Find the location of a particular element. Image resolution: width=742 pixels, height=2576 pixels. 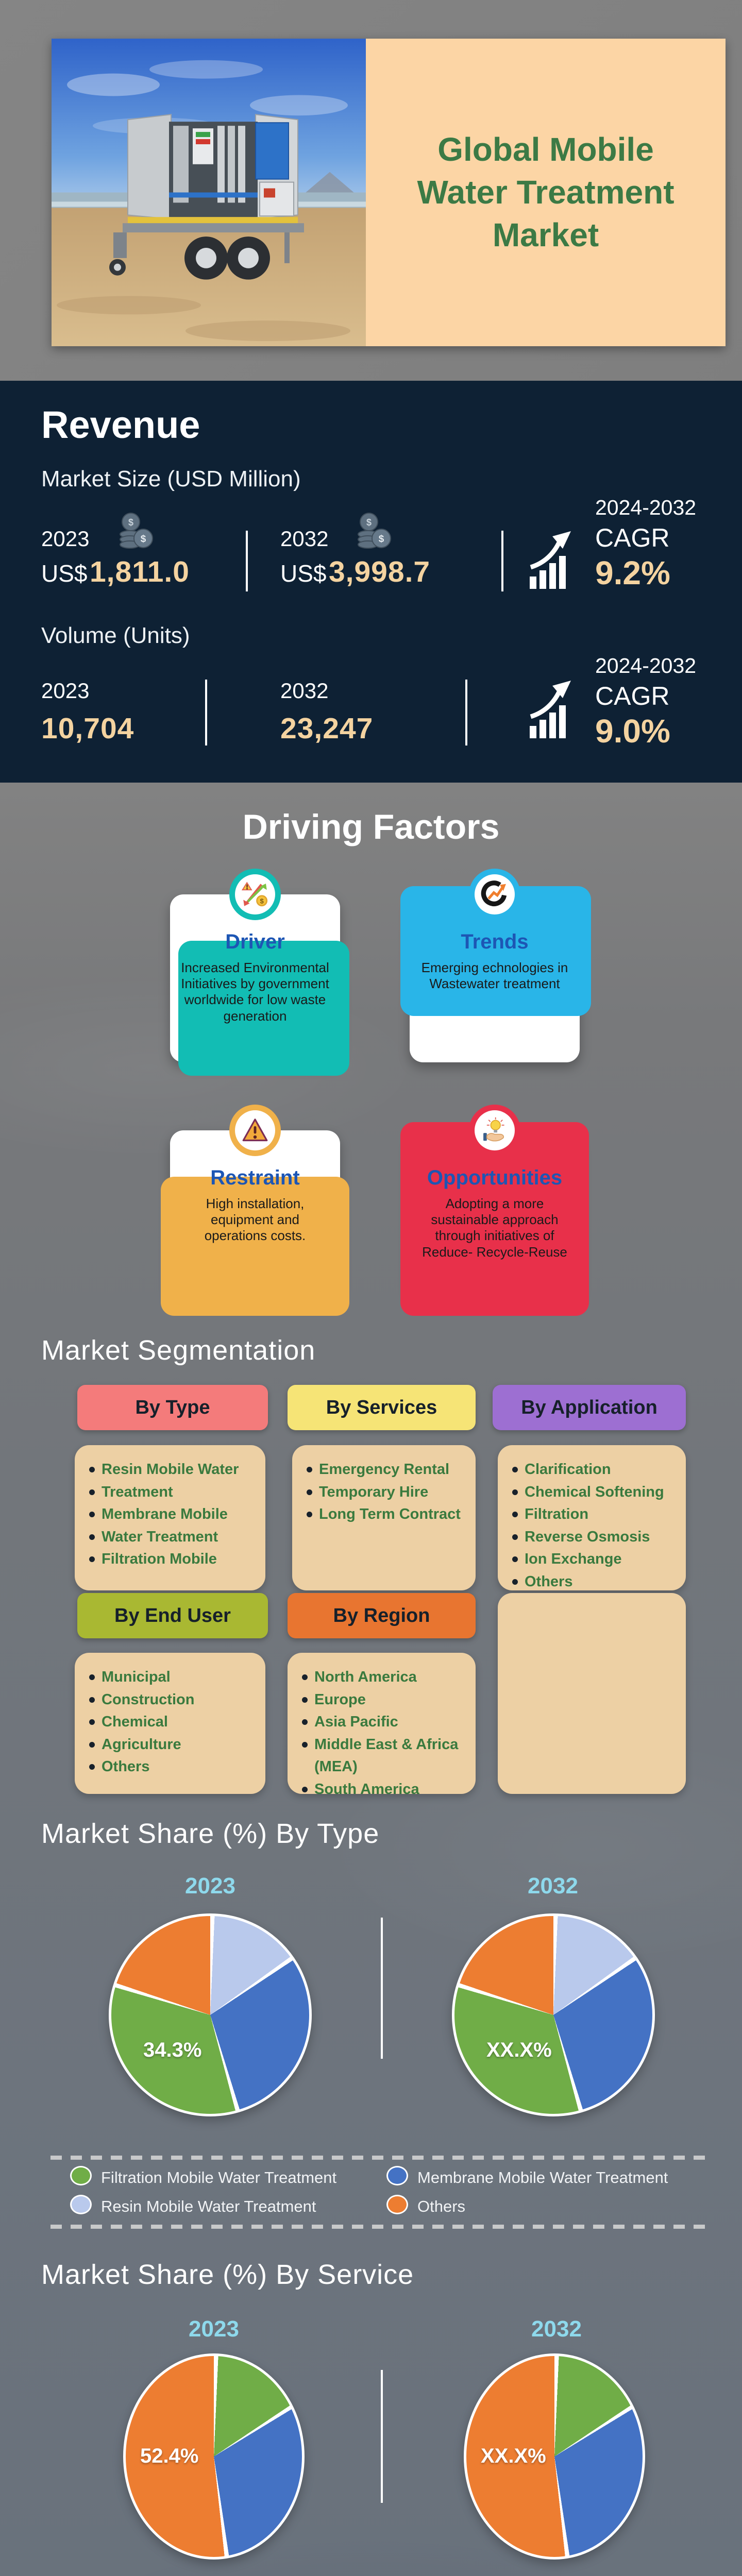

driver-accent is located at coordinates (263, 1008).